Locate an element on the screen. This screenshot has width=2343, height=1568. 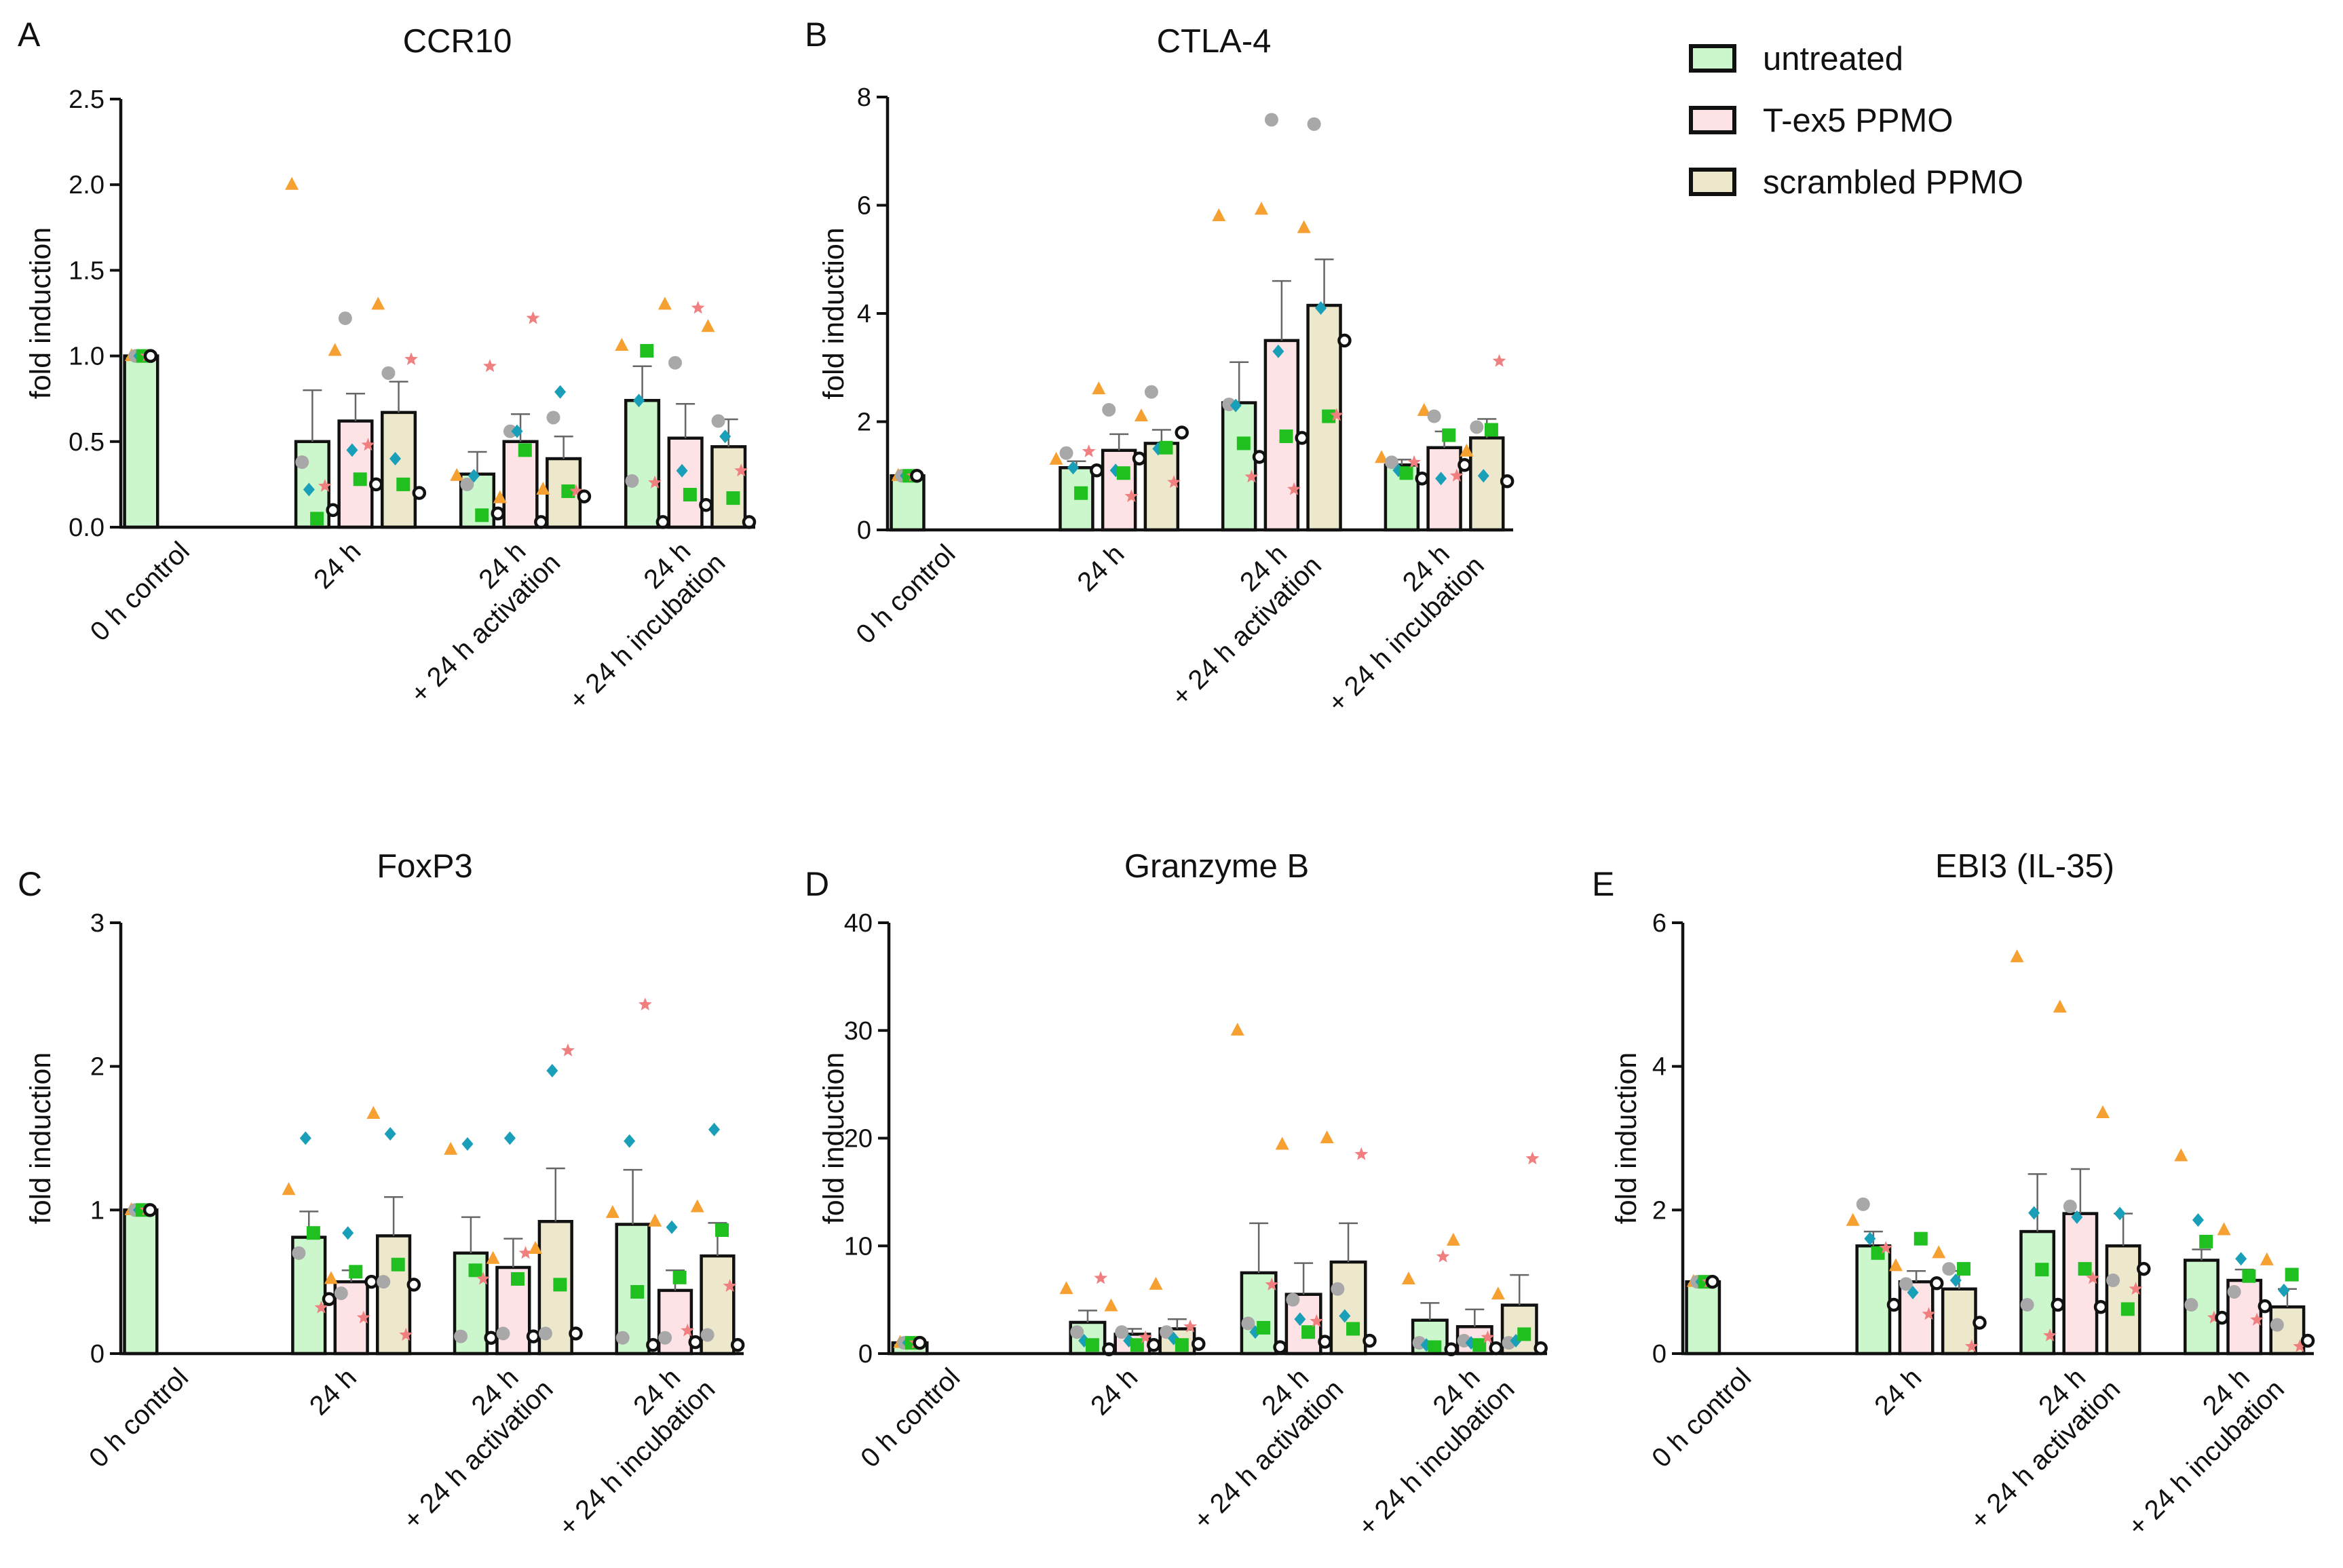
y-tick-label: 6 is located at coordinates (864, 207).